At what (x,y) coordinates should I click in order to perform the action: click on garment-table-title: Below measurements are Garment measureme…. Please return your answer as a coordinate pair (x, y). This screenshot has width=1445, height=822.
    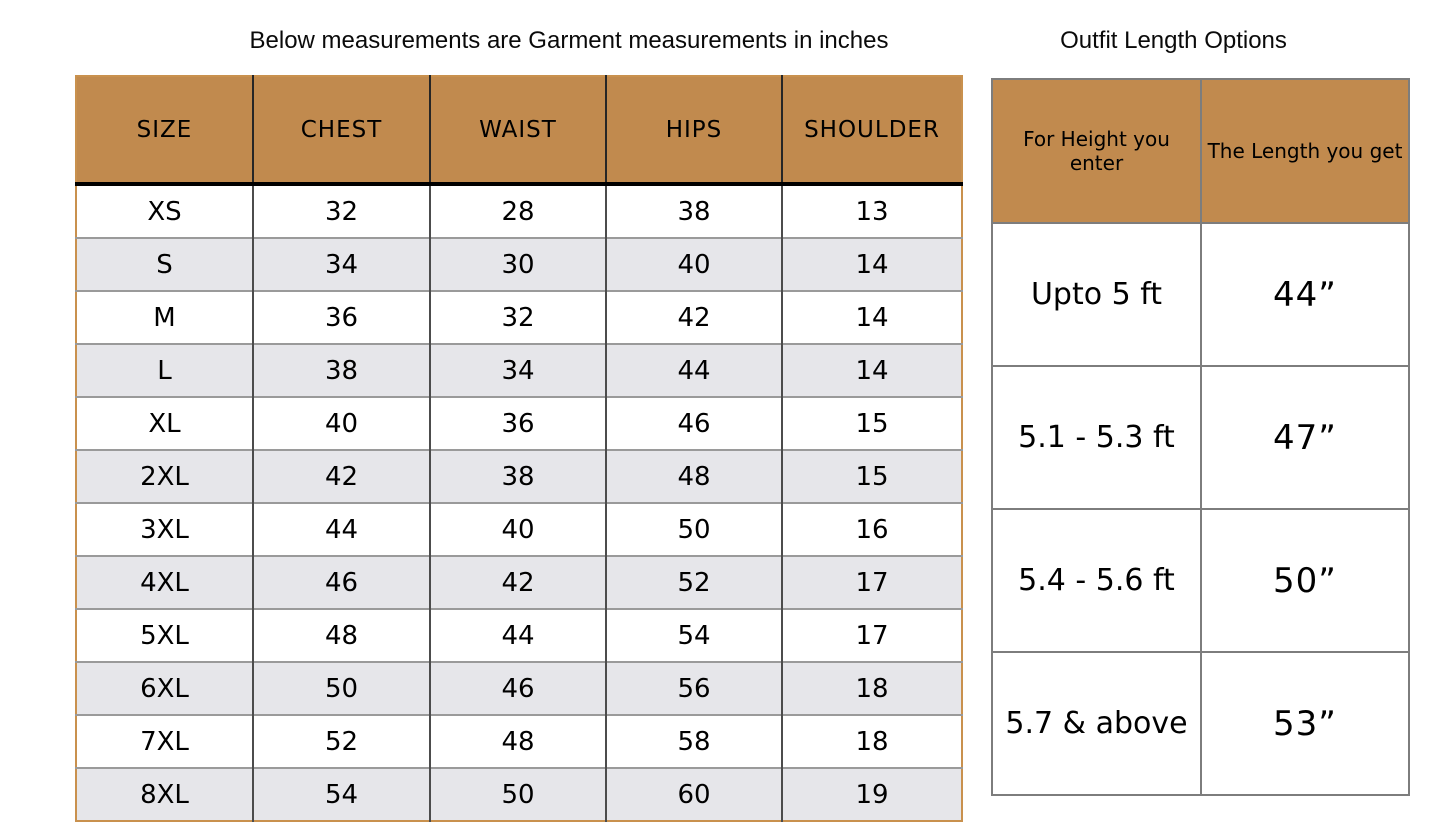
    Looking at the image, I should click on (569, 40).